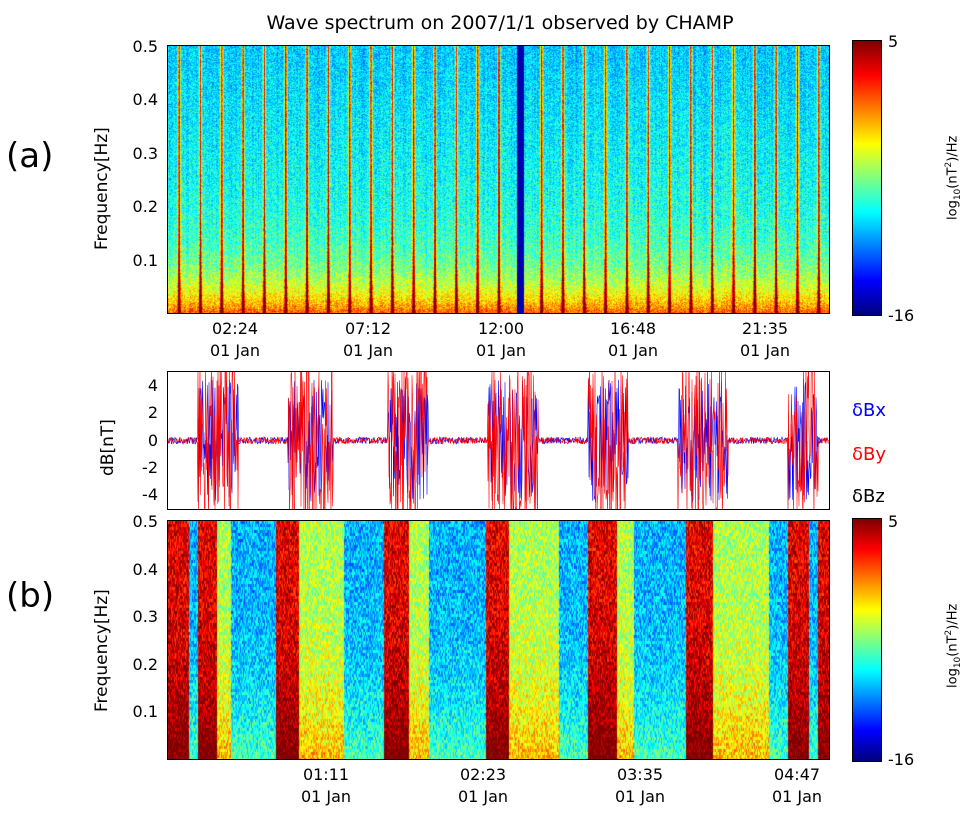 Image resolution: width=966 pixels, height=829 pixels. I want to click on panel-a-ylabel: Frequency[Hz], so click(102, 188).